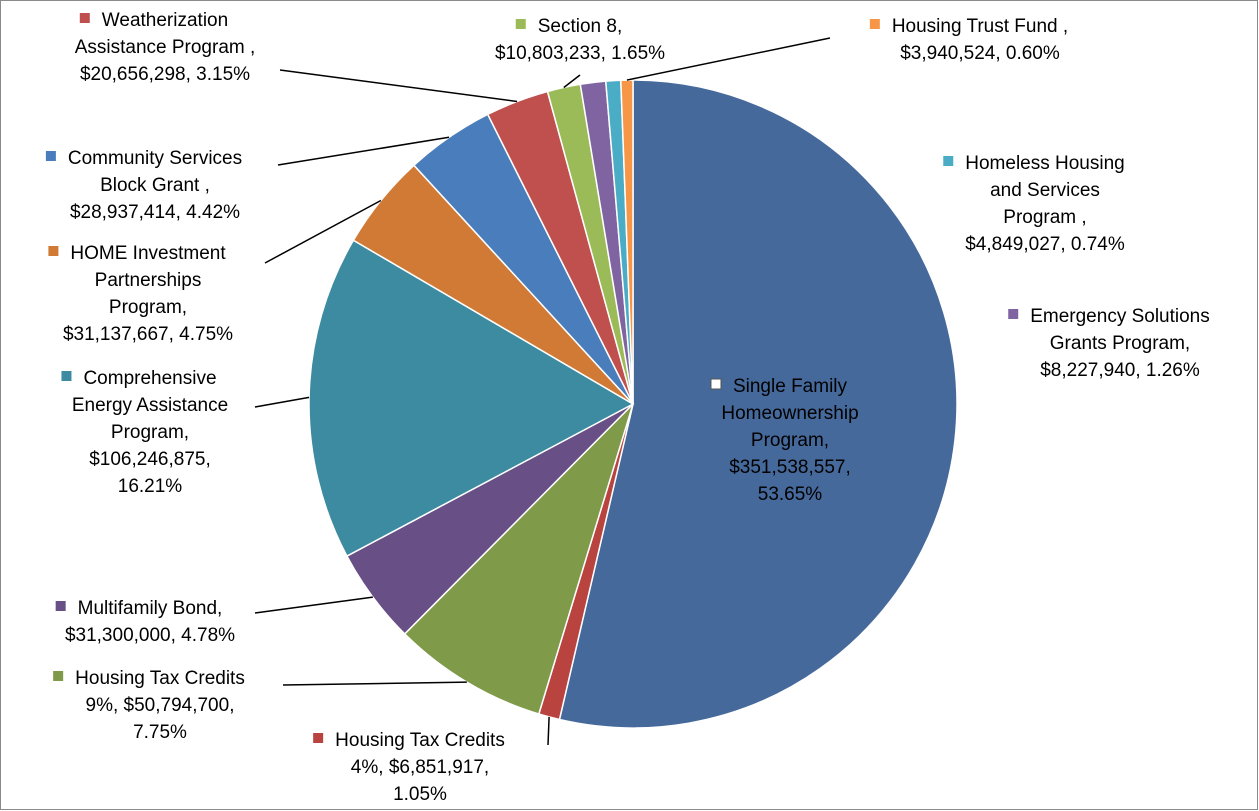  What do you see at coordinates (420, 767) in the screenshot?
I see `data-label: Housing Tax Credits 4%, $6,851,917, 1.05%` at bounding box center [420, 767].